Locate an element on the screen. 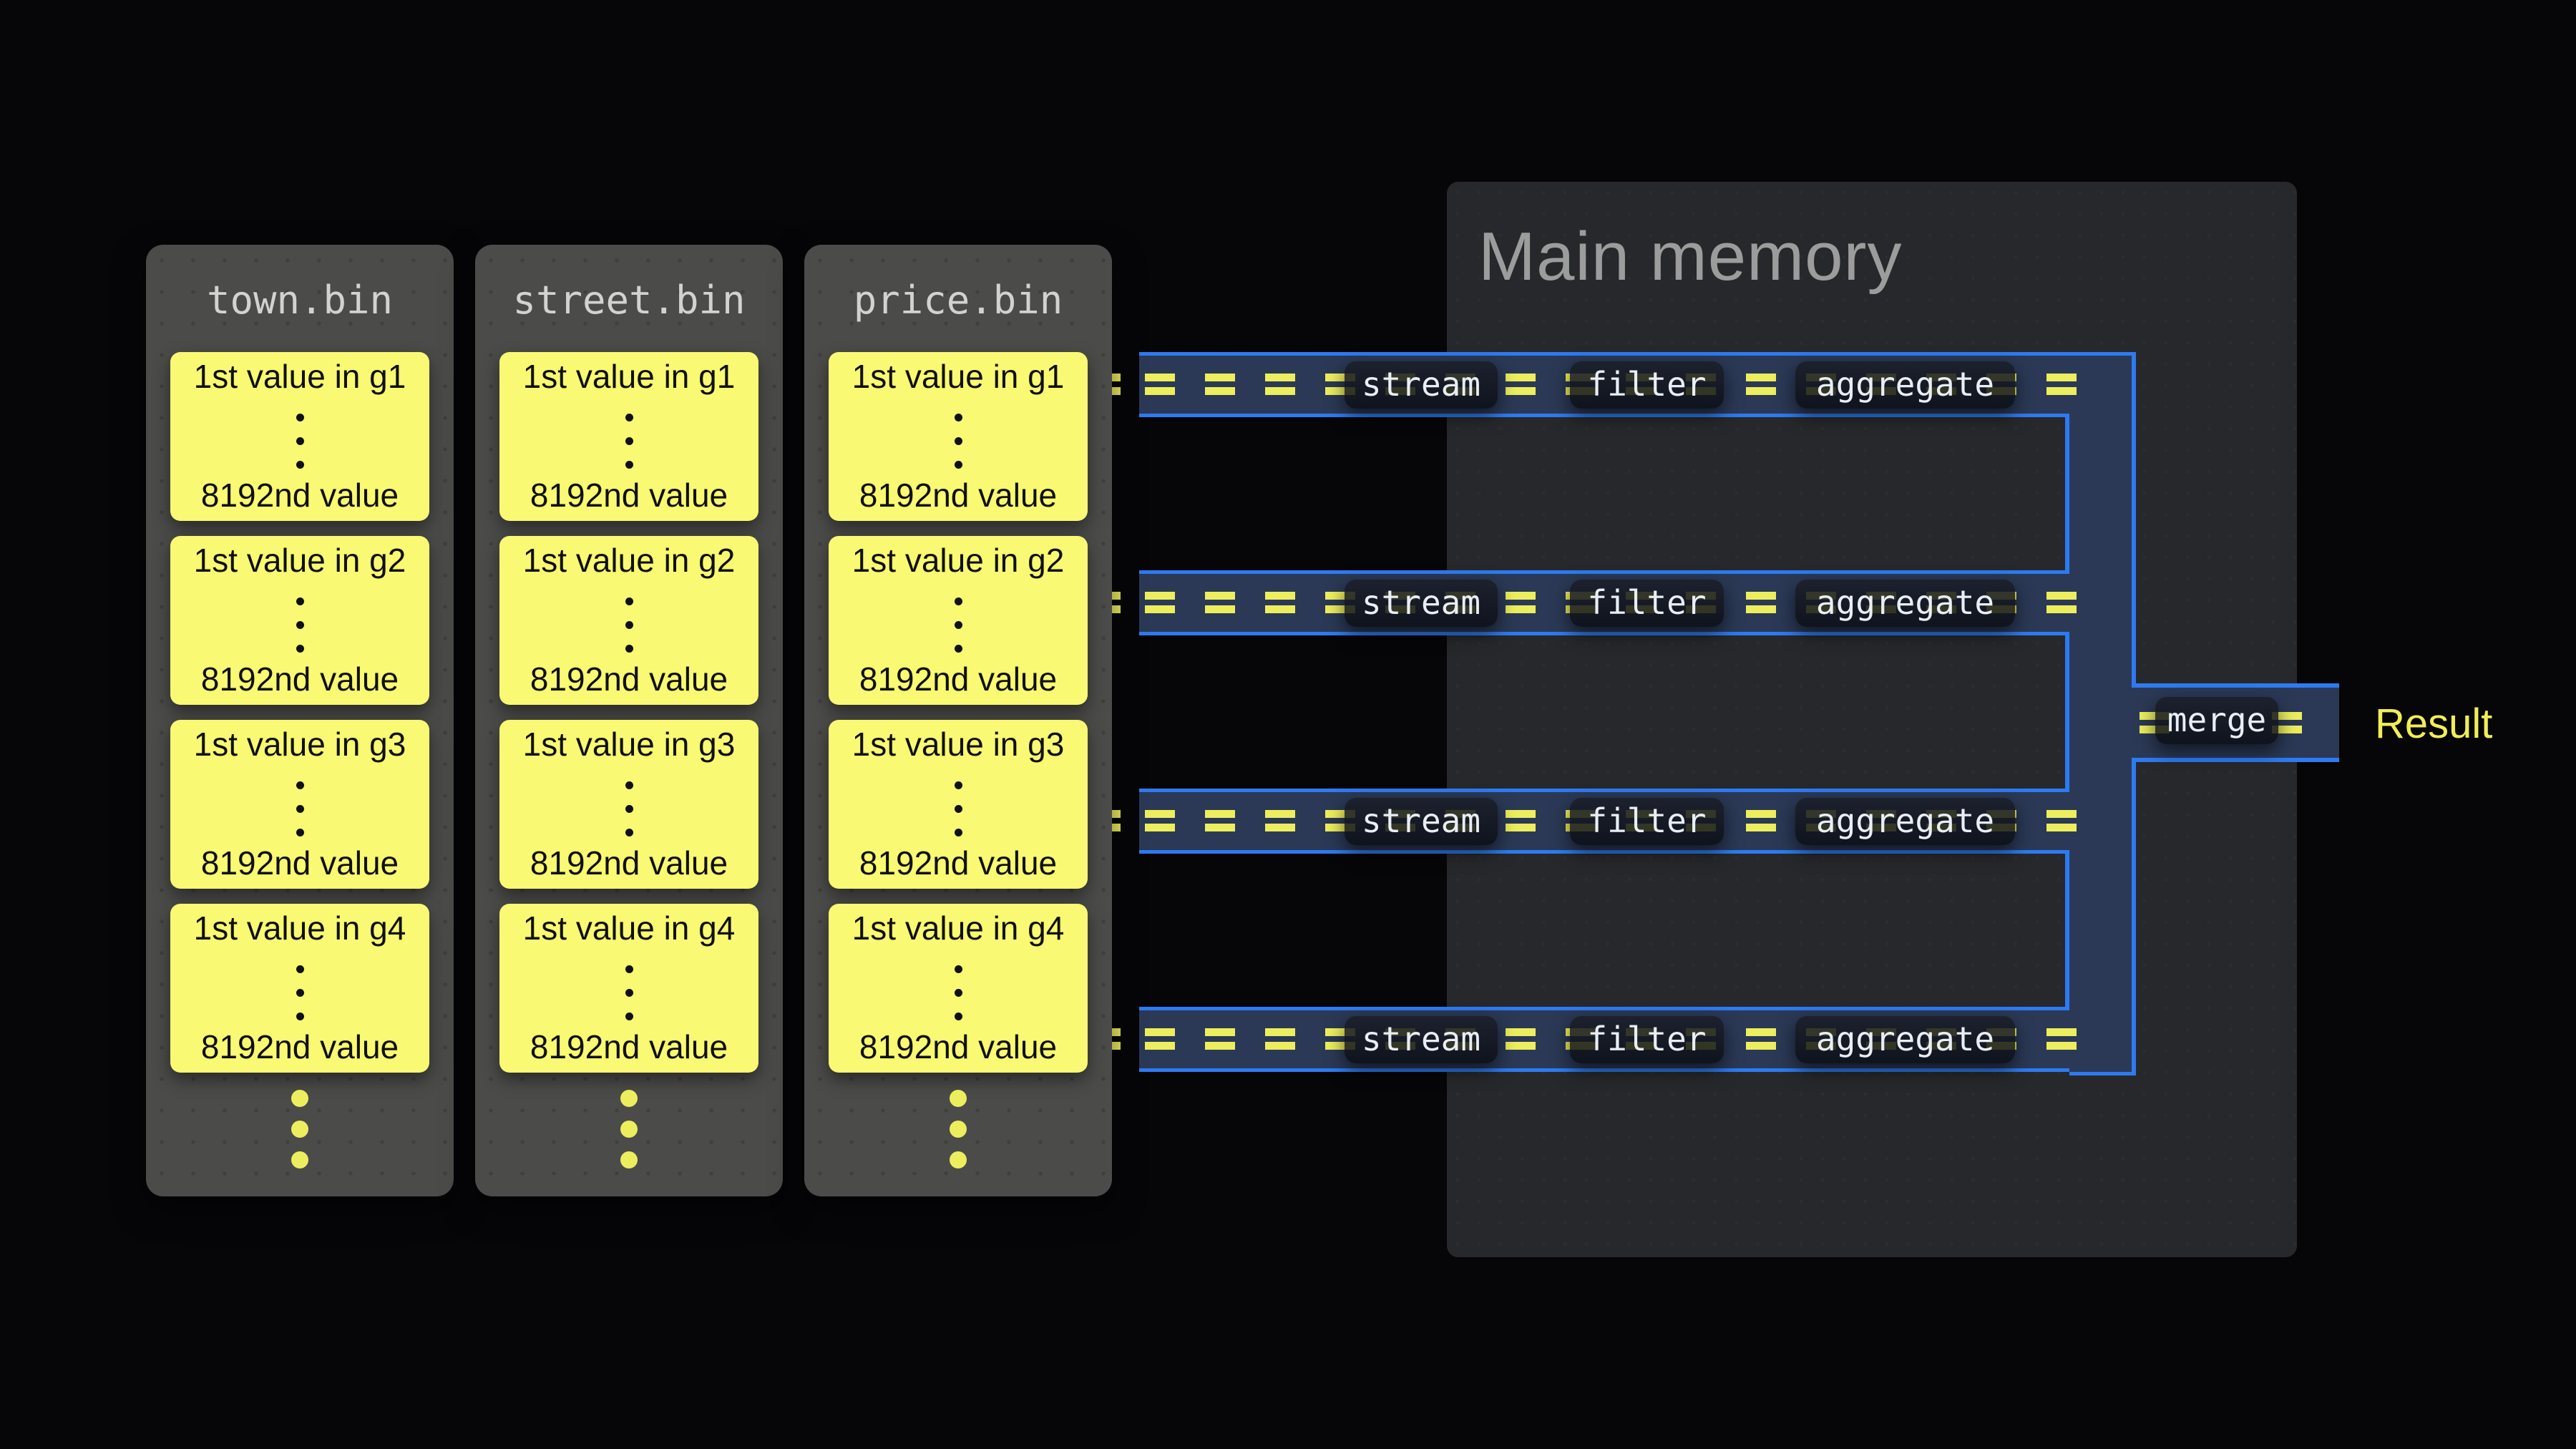  collector-channel-border-bottom is located at coordinates (2102, 1073).